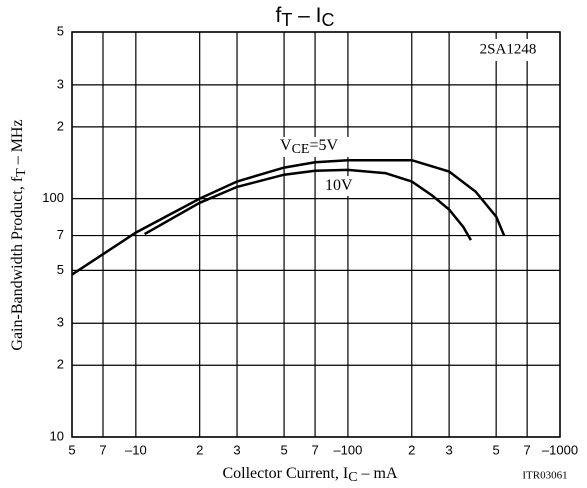  Describe the element at coordinates (378, 473) in the screenshot. I see `x-axis-title-part: – mA` at that location.